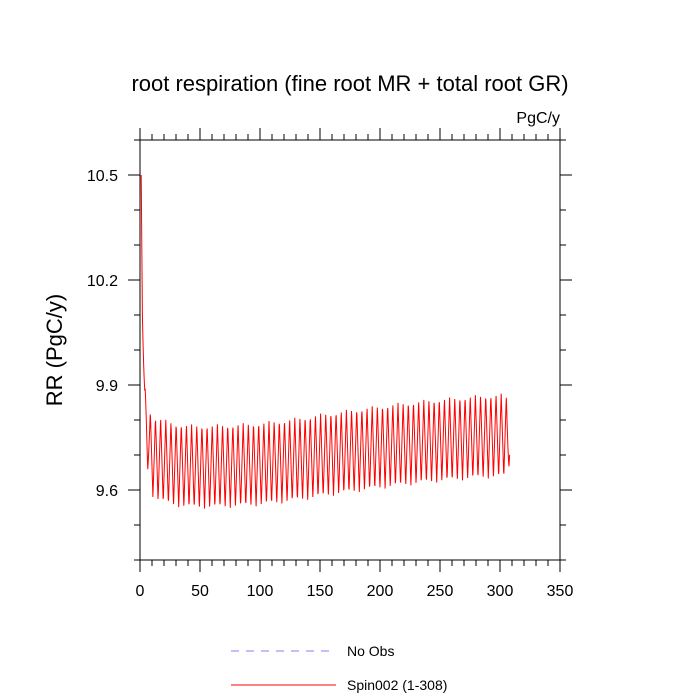 The height and width of the screenshot is (700, 700). Describe the element at coordinates (107, 491) in the screenshot. I see `y-tick-label: 9.6` at that location.